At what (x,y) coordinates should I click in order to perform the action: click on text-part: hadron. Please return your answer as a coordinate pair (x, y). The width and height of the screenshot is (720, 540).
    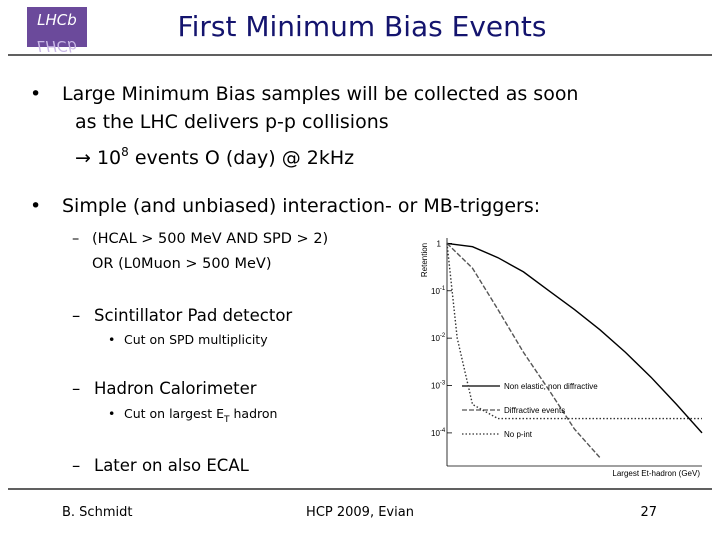
    Looking at the image, I should click on (254, 413).